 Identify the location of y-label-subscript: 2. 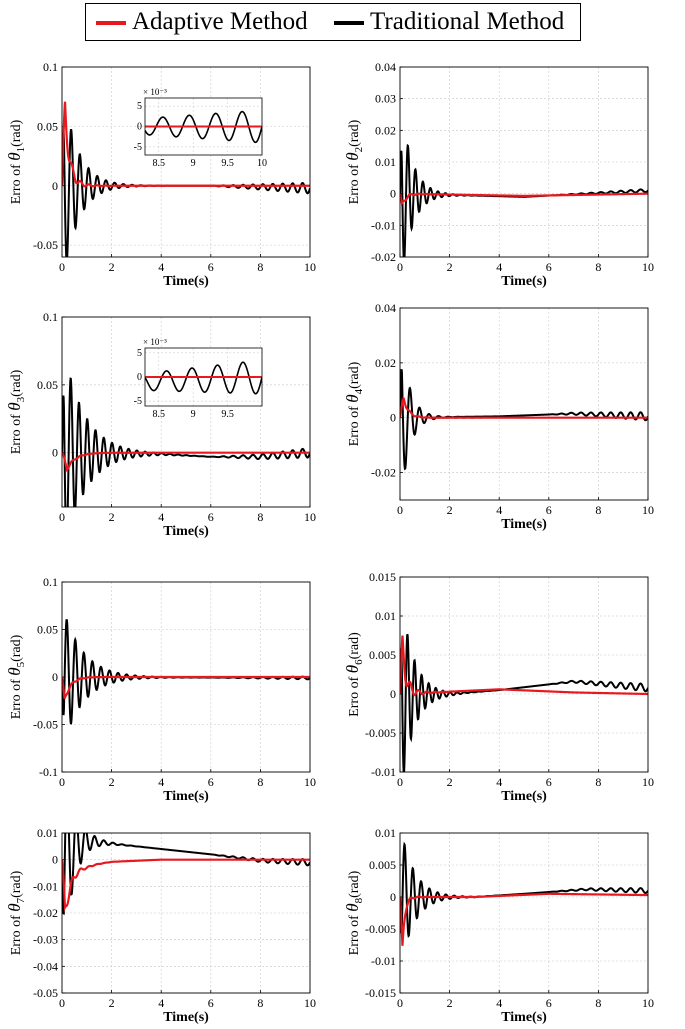
(359, 150).